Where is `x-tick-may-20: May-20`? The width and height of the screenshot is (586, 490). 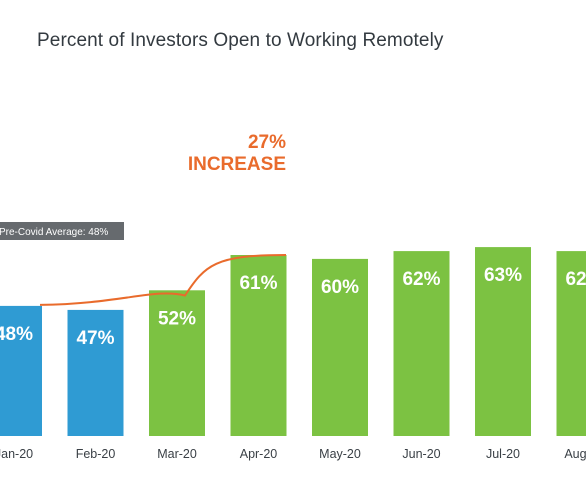
x-tick-may-20: May-20 is located at coordinates (340, 454).